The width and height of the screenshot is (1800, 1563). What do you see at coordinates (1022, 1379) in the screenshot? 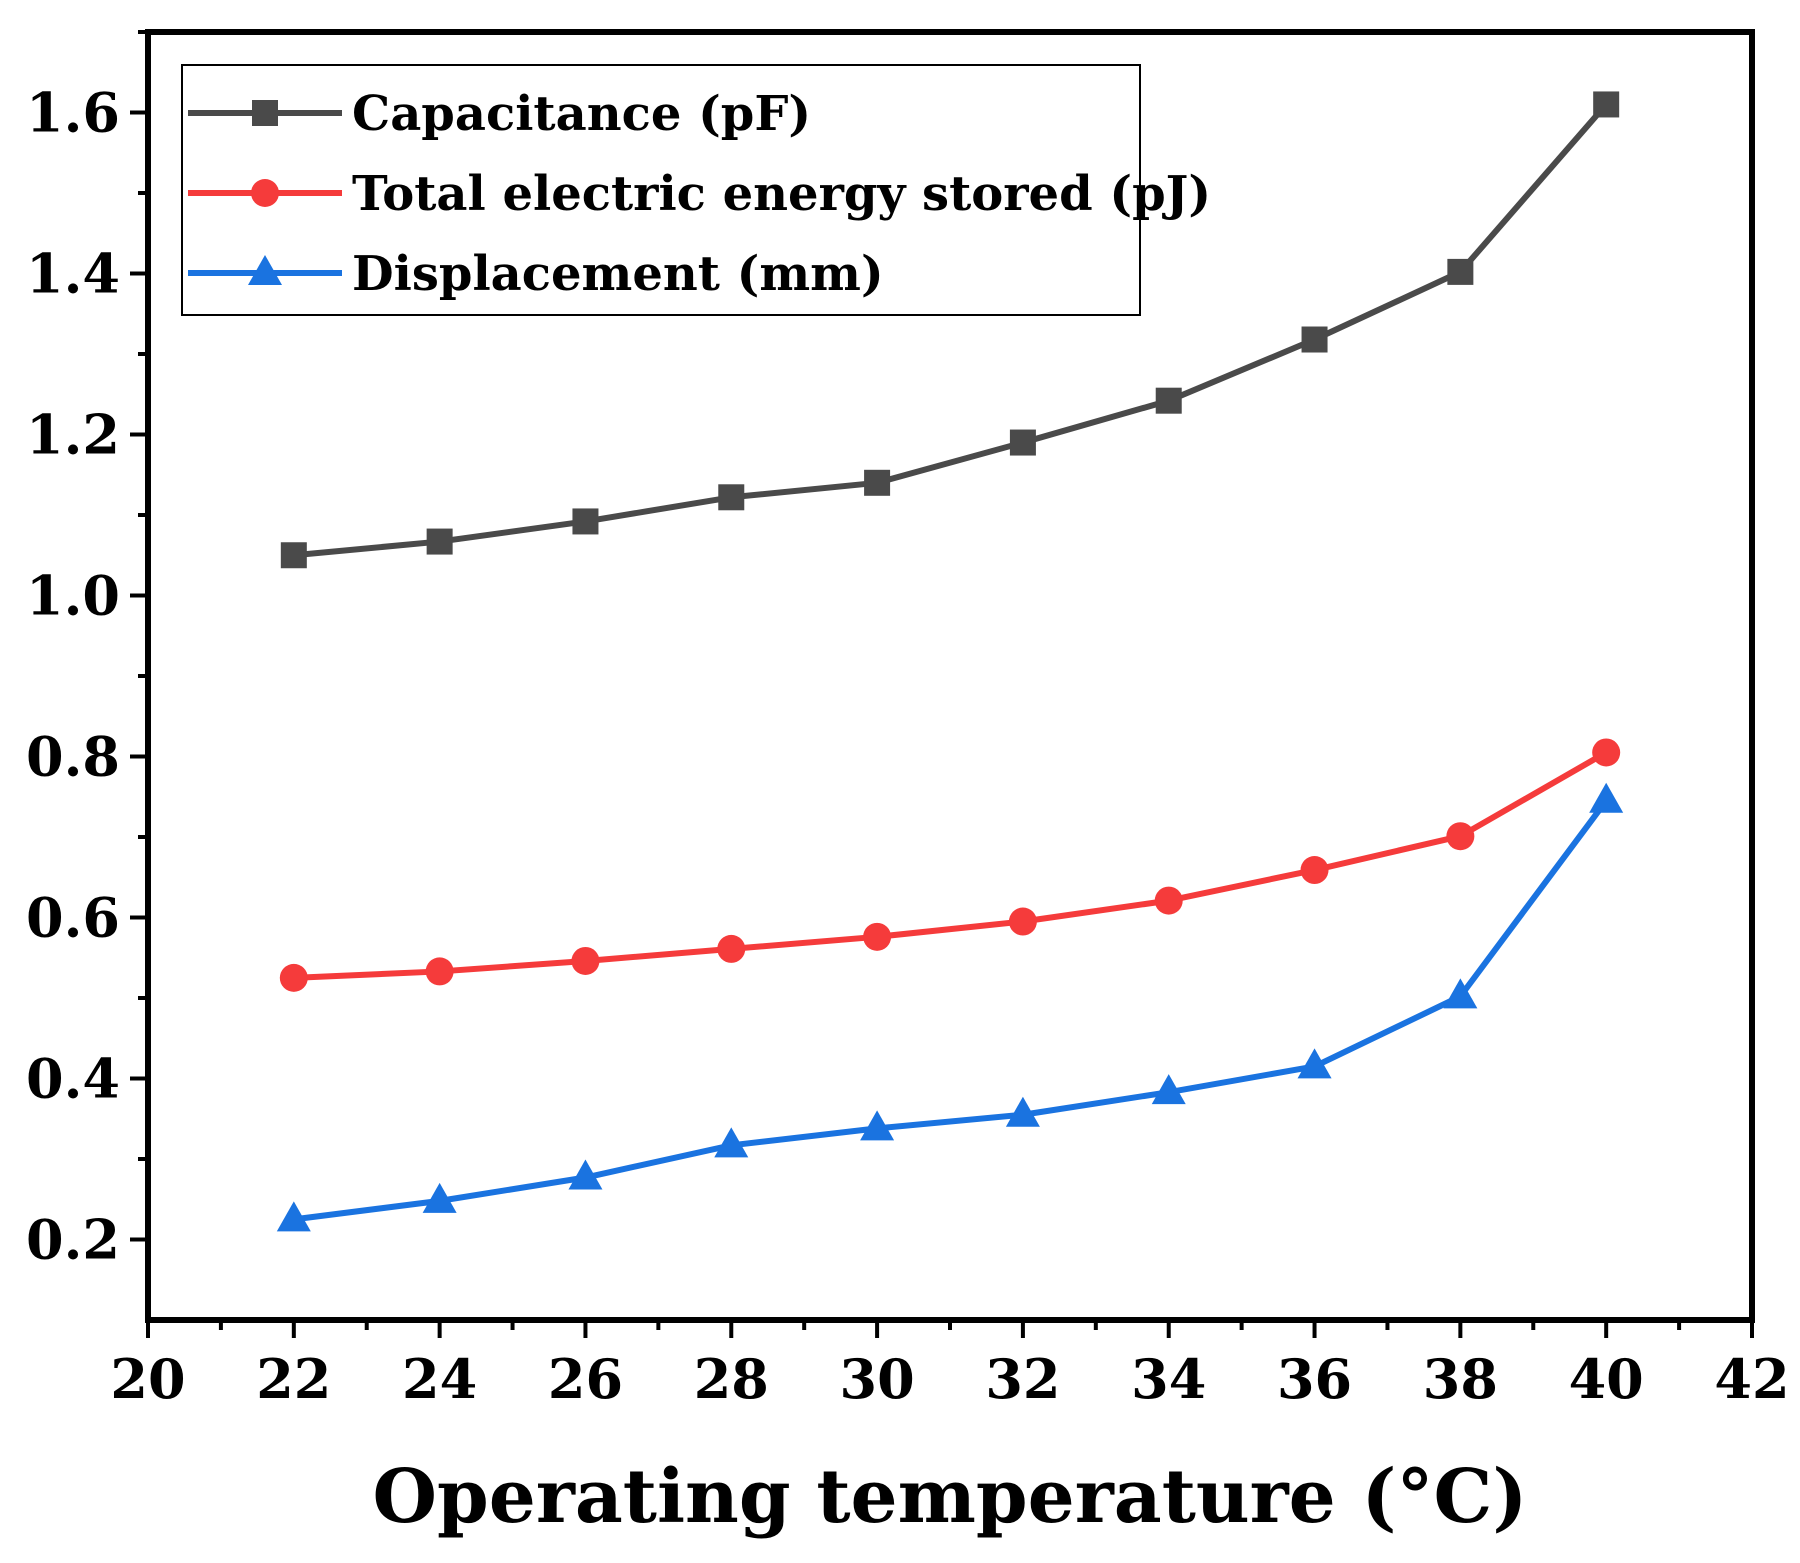
I see `x-tick-label: 32` at bounding box center [1022, 1379].